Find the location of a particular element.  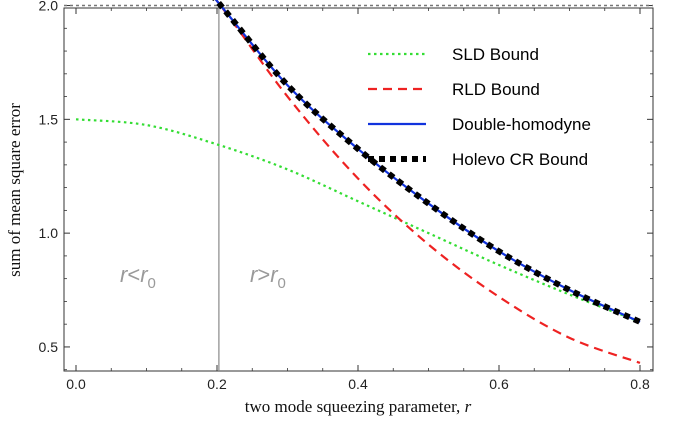

y-tick-label: 1.0 is located at coordinates (49, 233).